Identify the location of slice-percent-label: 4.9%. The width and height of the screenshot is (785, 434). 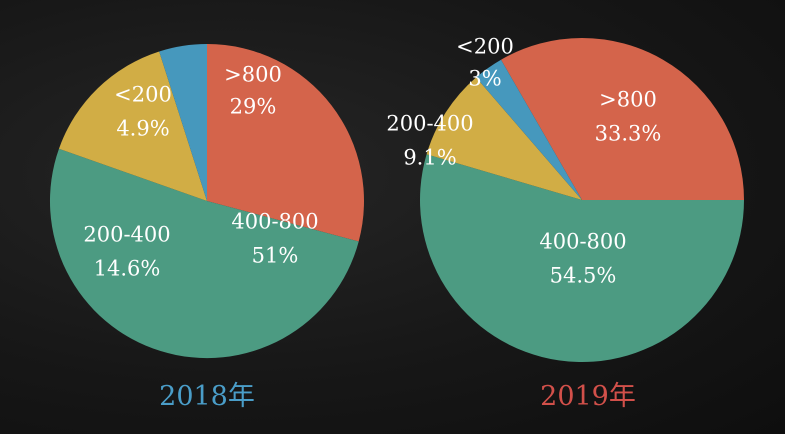
(142, 129).